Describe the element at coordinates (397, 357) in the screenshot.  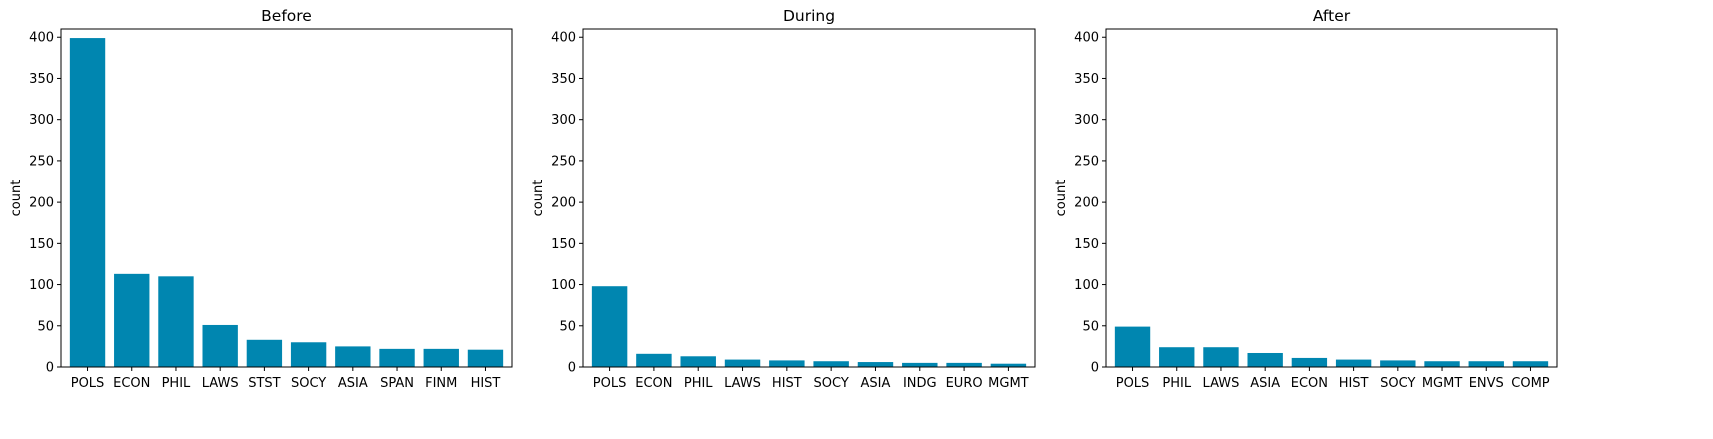
I see `bar-span` at that location.